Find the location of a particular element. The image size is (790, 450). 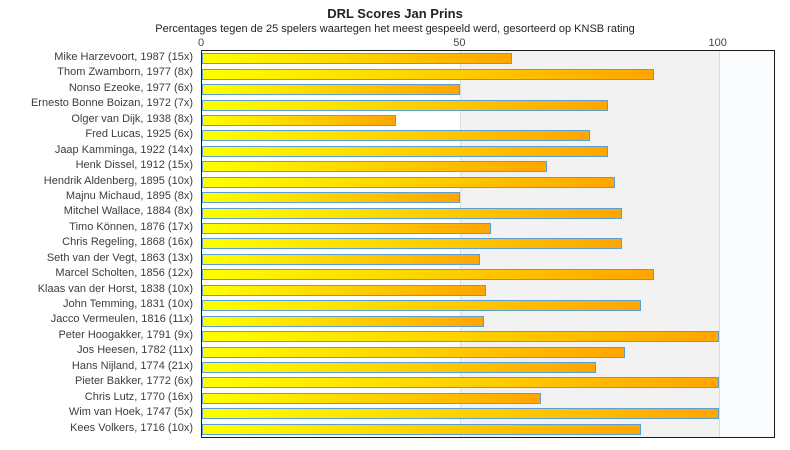

y-axis-label: John Temming, 1831 (10x) is located at coordinates (127, 304).